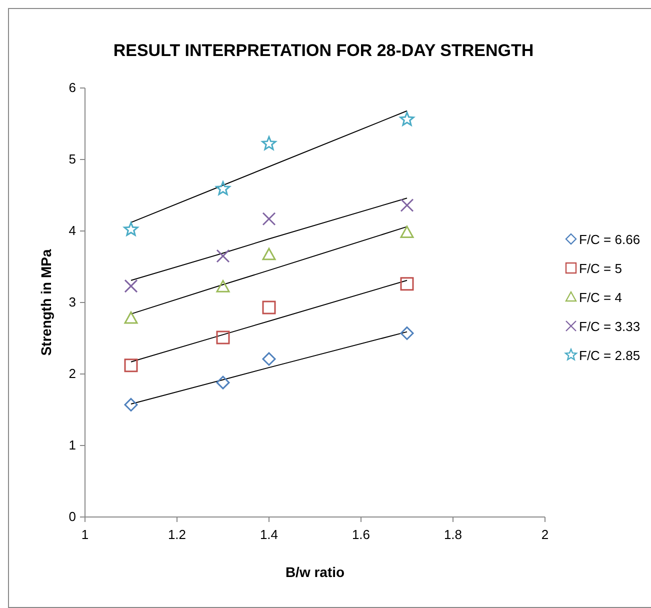  Describe the element at coordinates (453, 534) in the screenshot. I see `x-tick-label: 1.8` at that location.